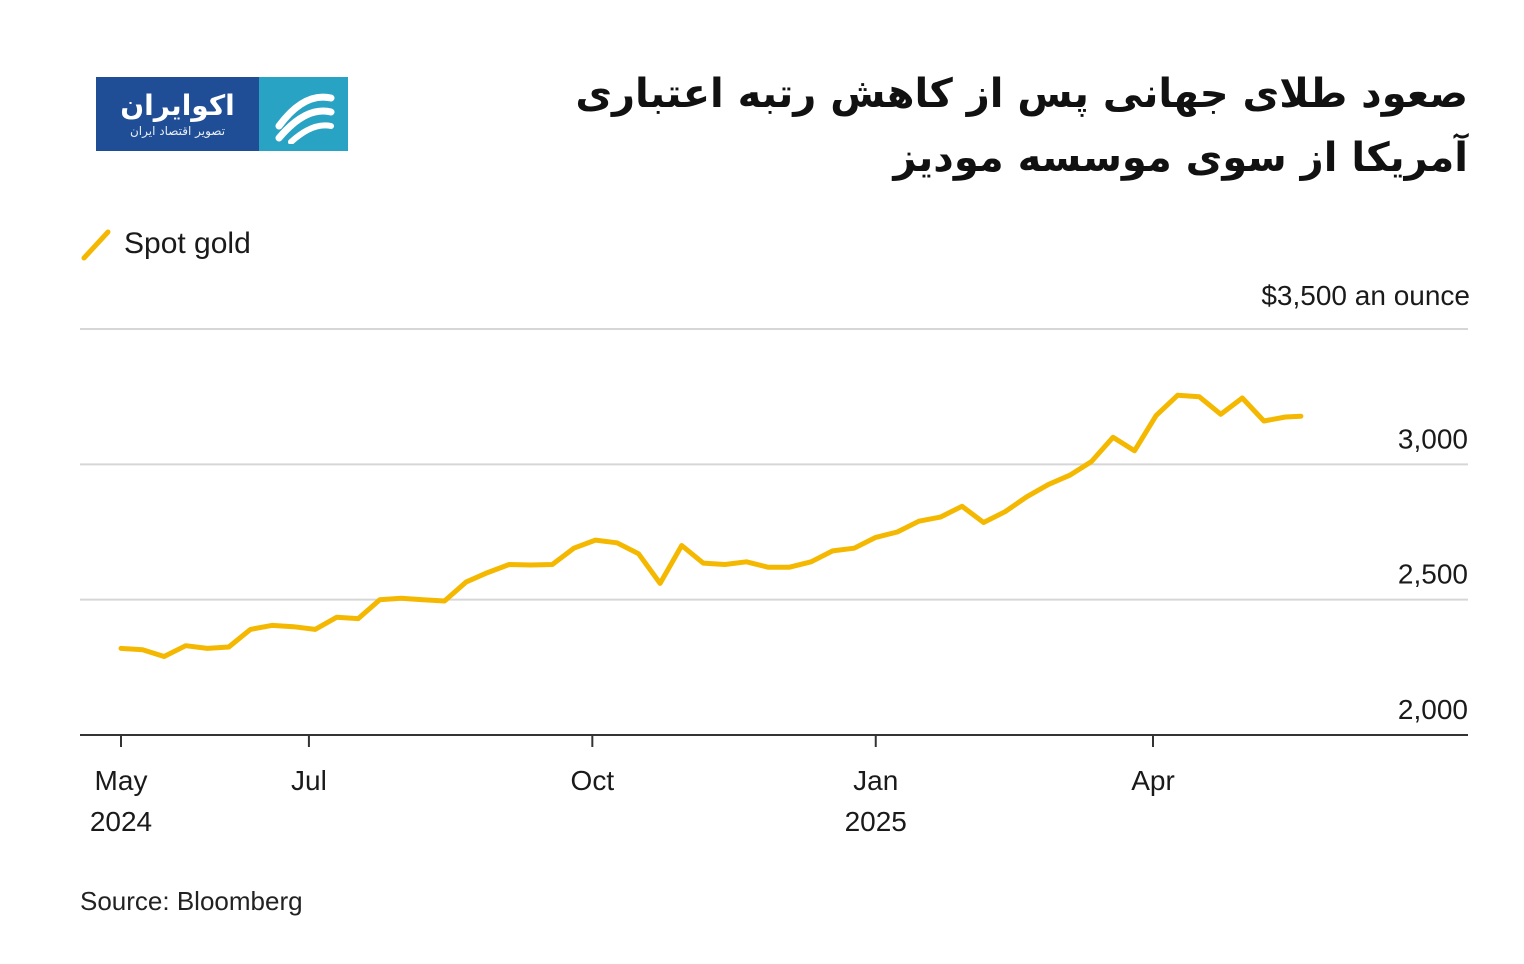  Describe the element at coordinates (309, 780) in the screenshot. I see `x-tick-label: Jul` at that location.